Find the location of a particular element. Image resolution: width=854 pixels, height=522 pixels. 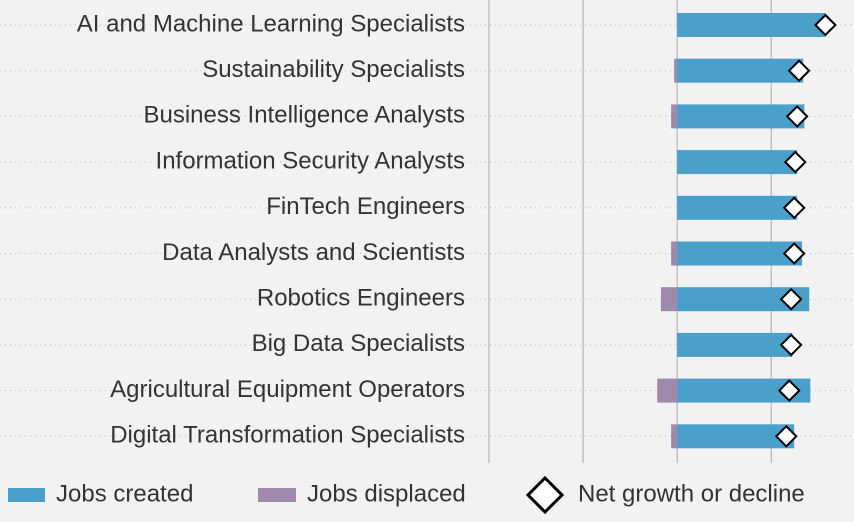

category-label: Information Security Analysts is located at coordinates (310, 160).